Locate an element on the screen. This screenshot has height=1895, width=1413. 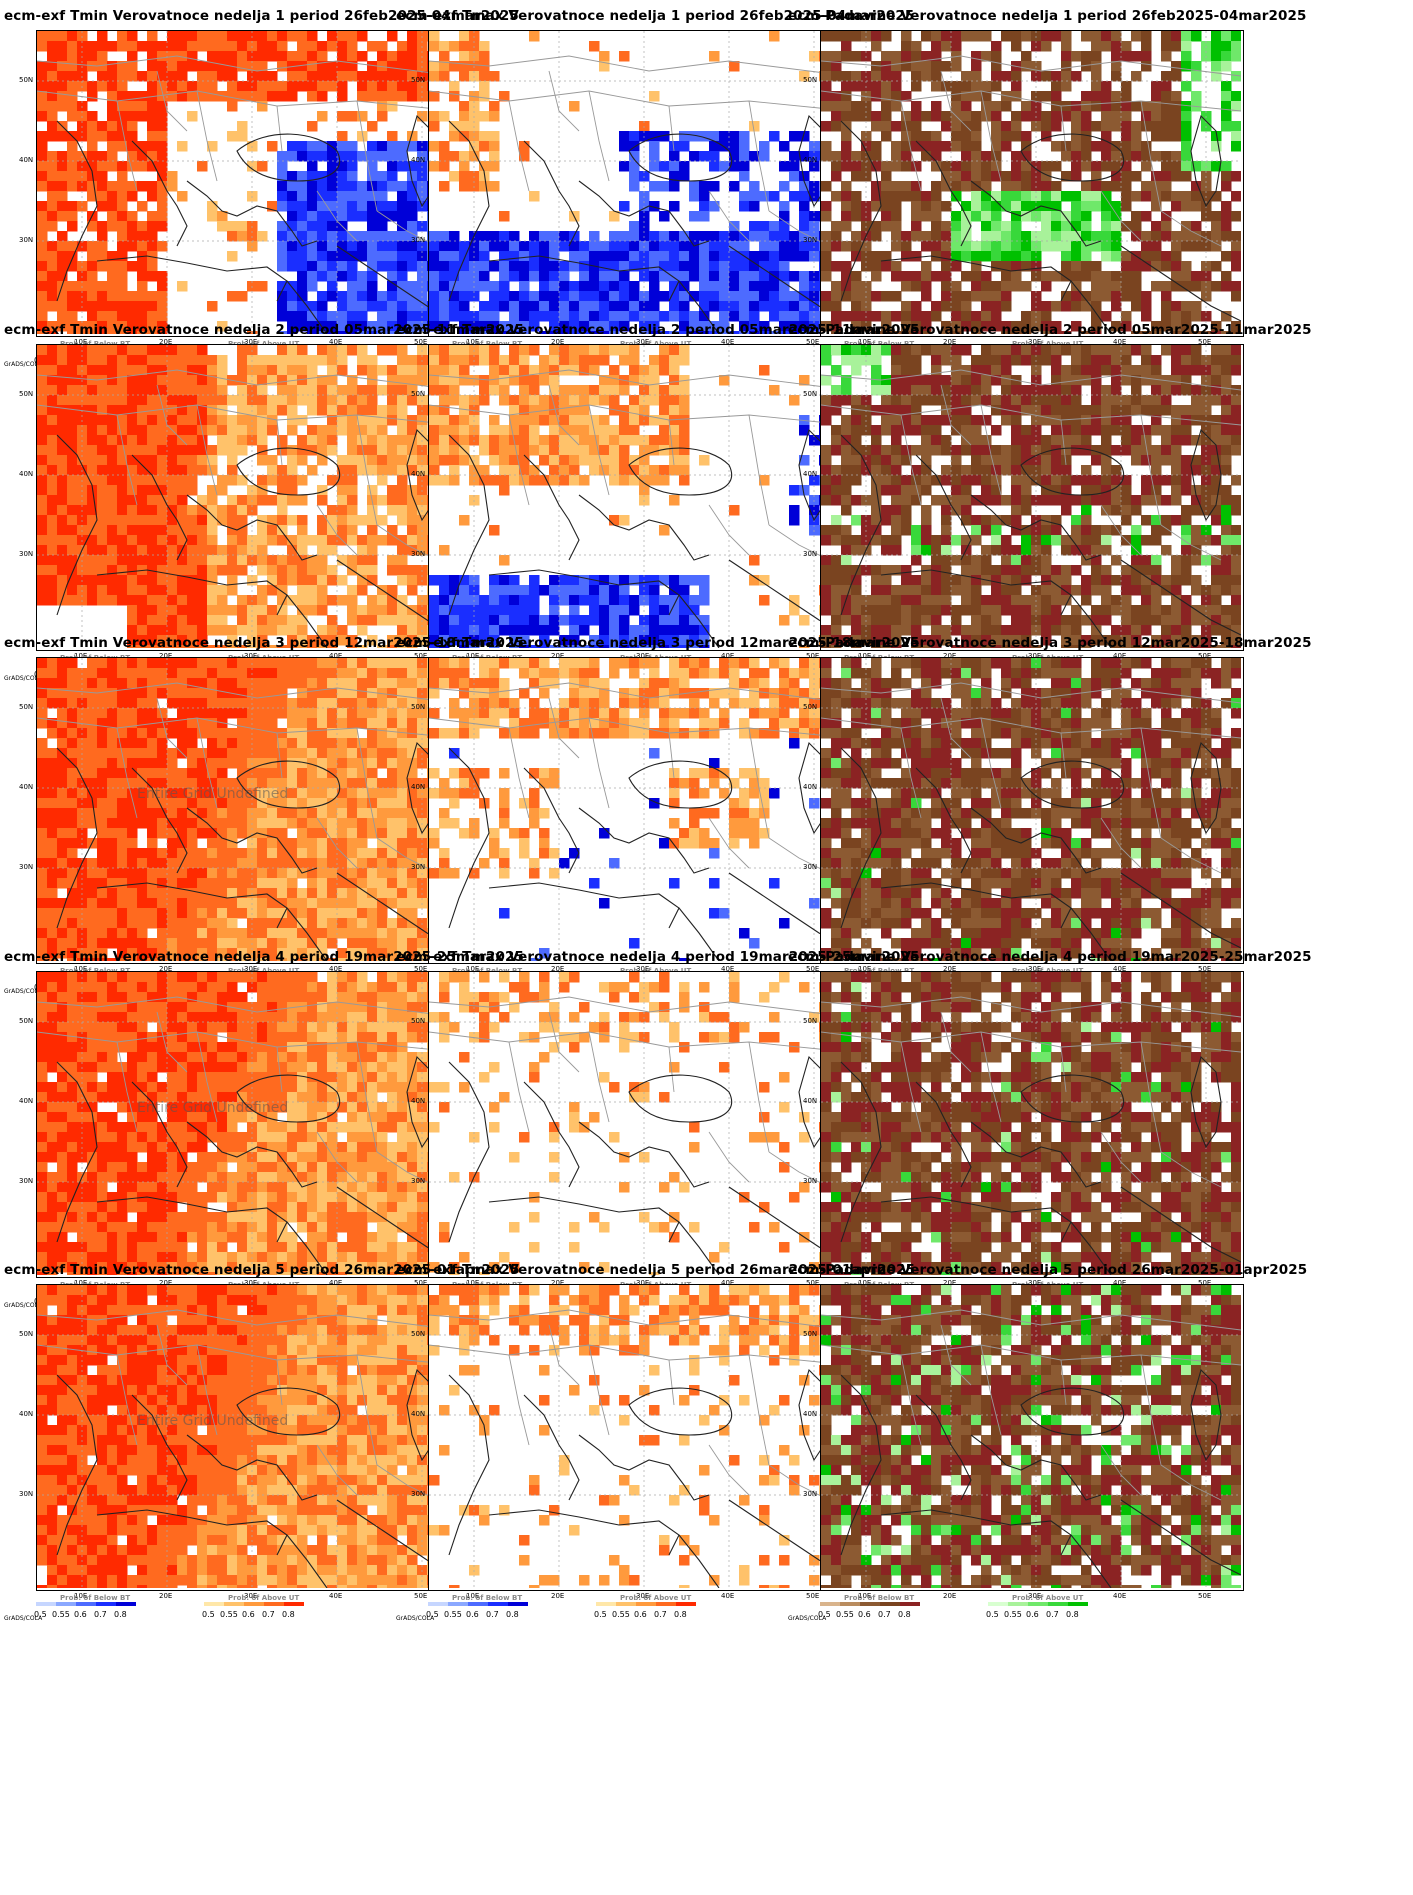
legend-title: Prob. of Above UT is located at coordinates (656, 1598).